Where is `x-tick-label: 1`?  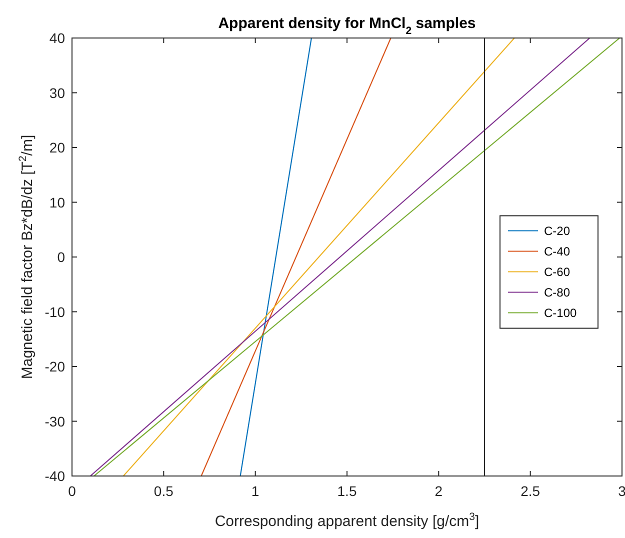
x-tick-label: 1 is located at coordinates (255, 491).